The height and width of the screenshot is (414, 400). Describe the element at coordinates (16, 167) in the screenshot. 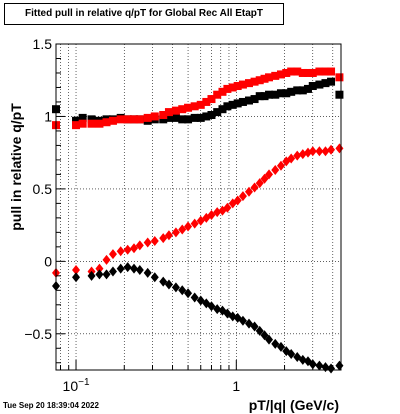

I see `y-axis-label: pull in relative q/pT` at that location.